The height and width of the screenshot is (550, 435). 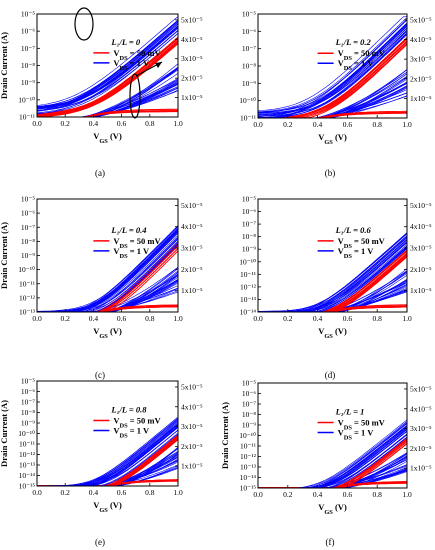 I want to click on x-tick-label: 0.6, so click(x=122, y=123).